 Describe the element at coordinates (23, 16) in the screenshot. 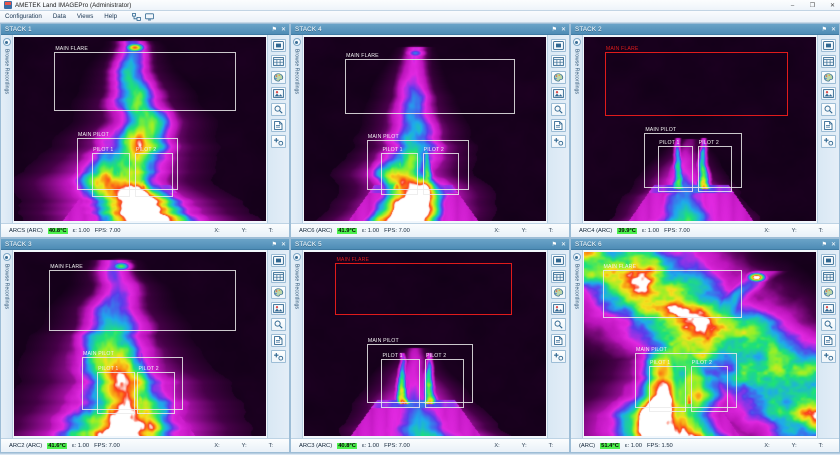

I see `menu-item-configuration: Configuration` at that location.